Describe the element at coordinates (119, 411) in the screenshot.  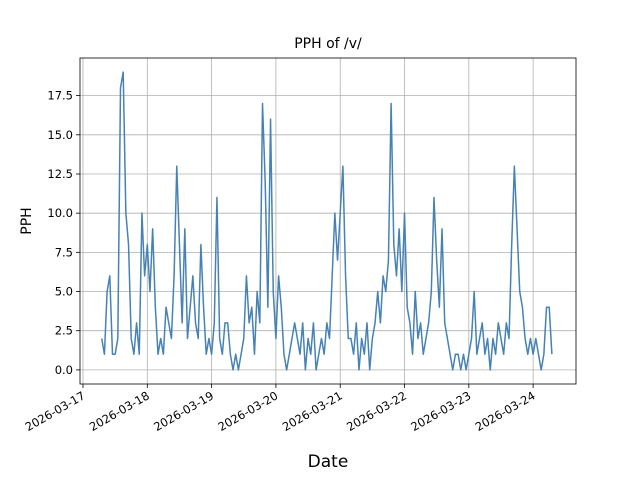
I see `x-tick-label: 2026-03-18` at that location.